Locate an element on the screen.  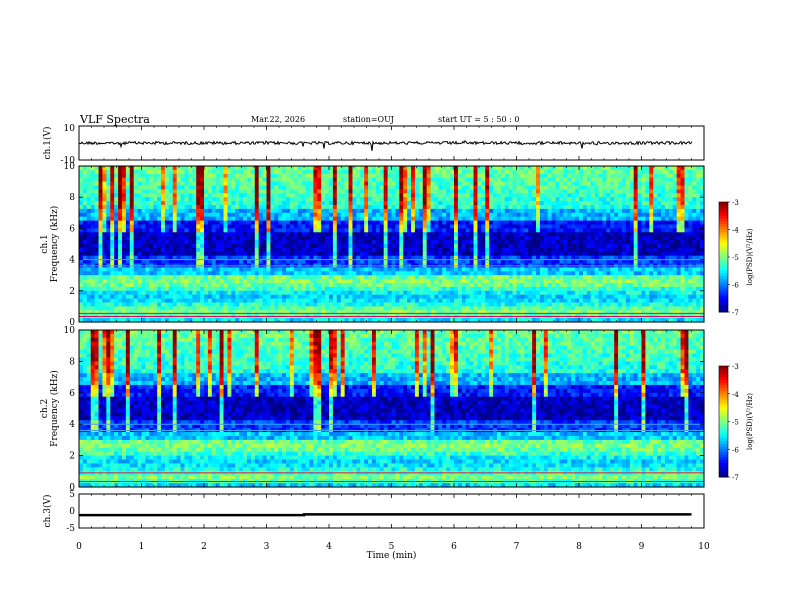
ch1-ylabel-top: ch.1 is located at coordinates (45, 243).